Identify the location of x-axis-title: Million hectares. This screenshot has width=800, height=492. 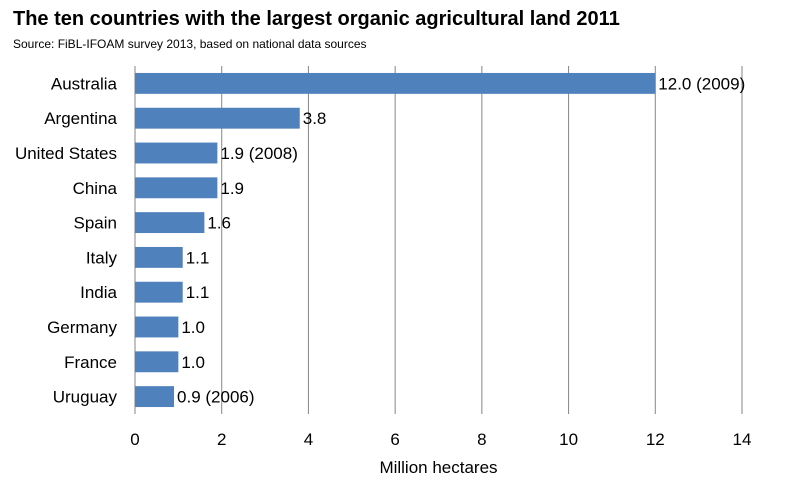
(438, 467).